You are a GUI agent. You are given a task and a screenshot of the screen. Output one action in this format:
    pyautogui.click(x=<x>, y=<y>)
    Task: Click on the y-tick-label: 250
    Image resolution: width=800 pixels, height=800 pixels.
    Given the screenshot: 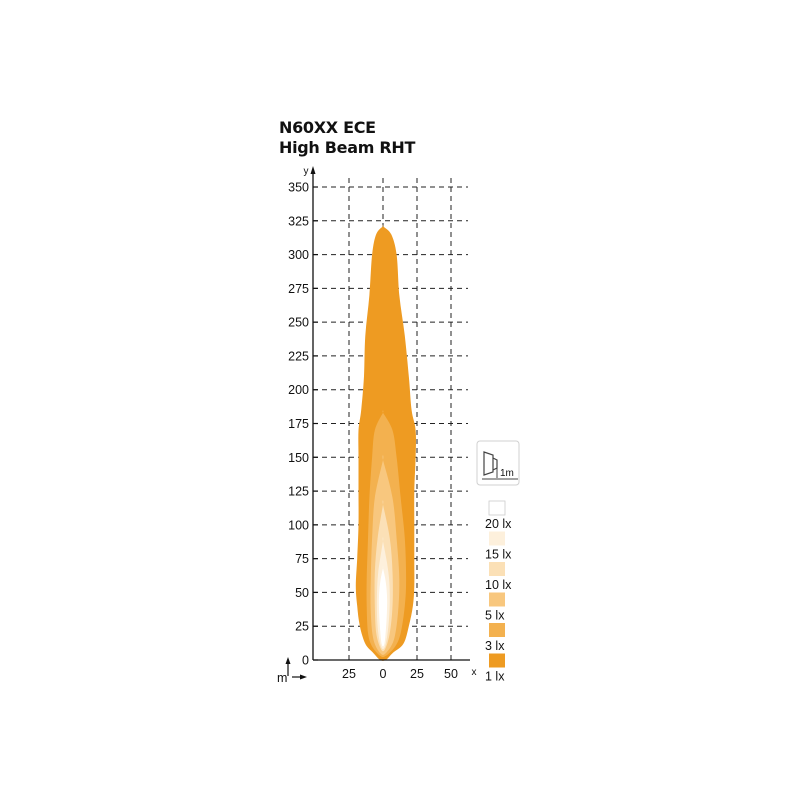 What is the action you would take?
    pyautogui.click(x=298, y=323)
    